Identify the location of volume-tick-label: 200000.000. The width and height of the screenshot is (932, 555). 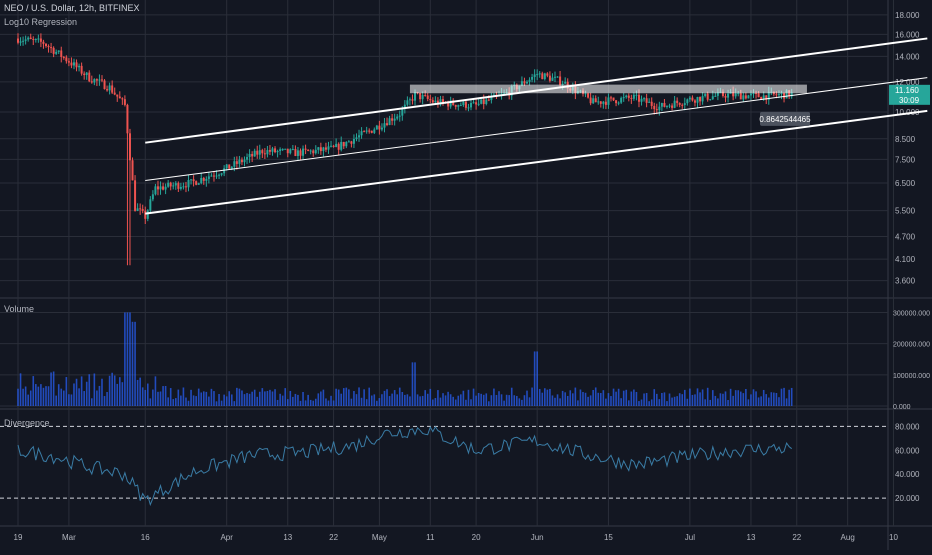
(911, 345).